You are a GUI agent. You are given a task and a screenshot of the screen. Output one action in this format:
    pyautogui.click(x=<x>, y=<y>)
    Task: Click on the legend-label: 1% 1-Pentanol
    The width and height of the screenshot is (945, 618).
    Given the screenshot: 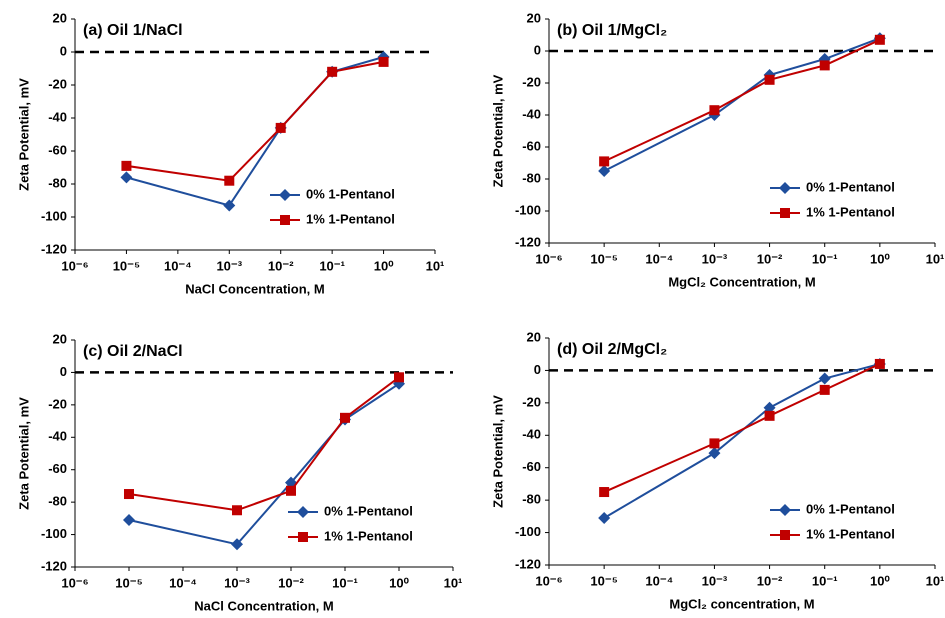 What is the action you would take?
    pyautogui.click(x=350, y=218)
    